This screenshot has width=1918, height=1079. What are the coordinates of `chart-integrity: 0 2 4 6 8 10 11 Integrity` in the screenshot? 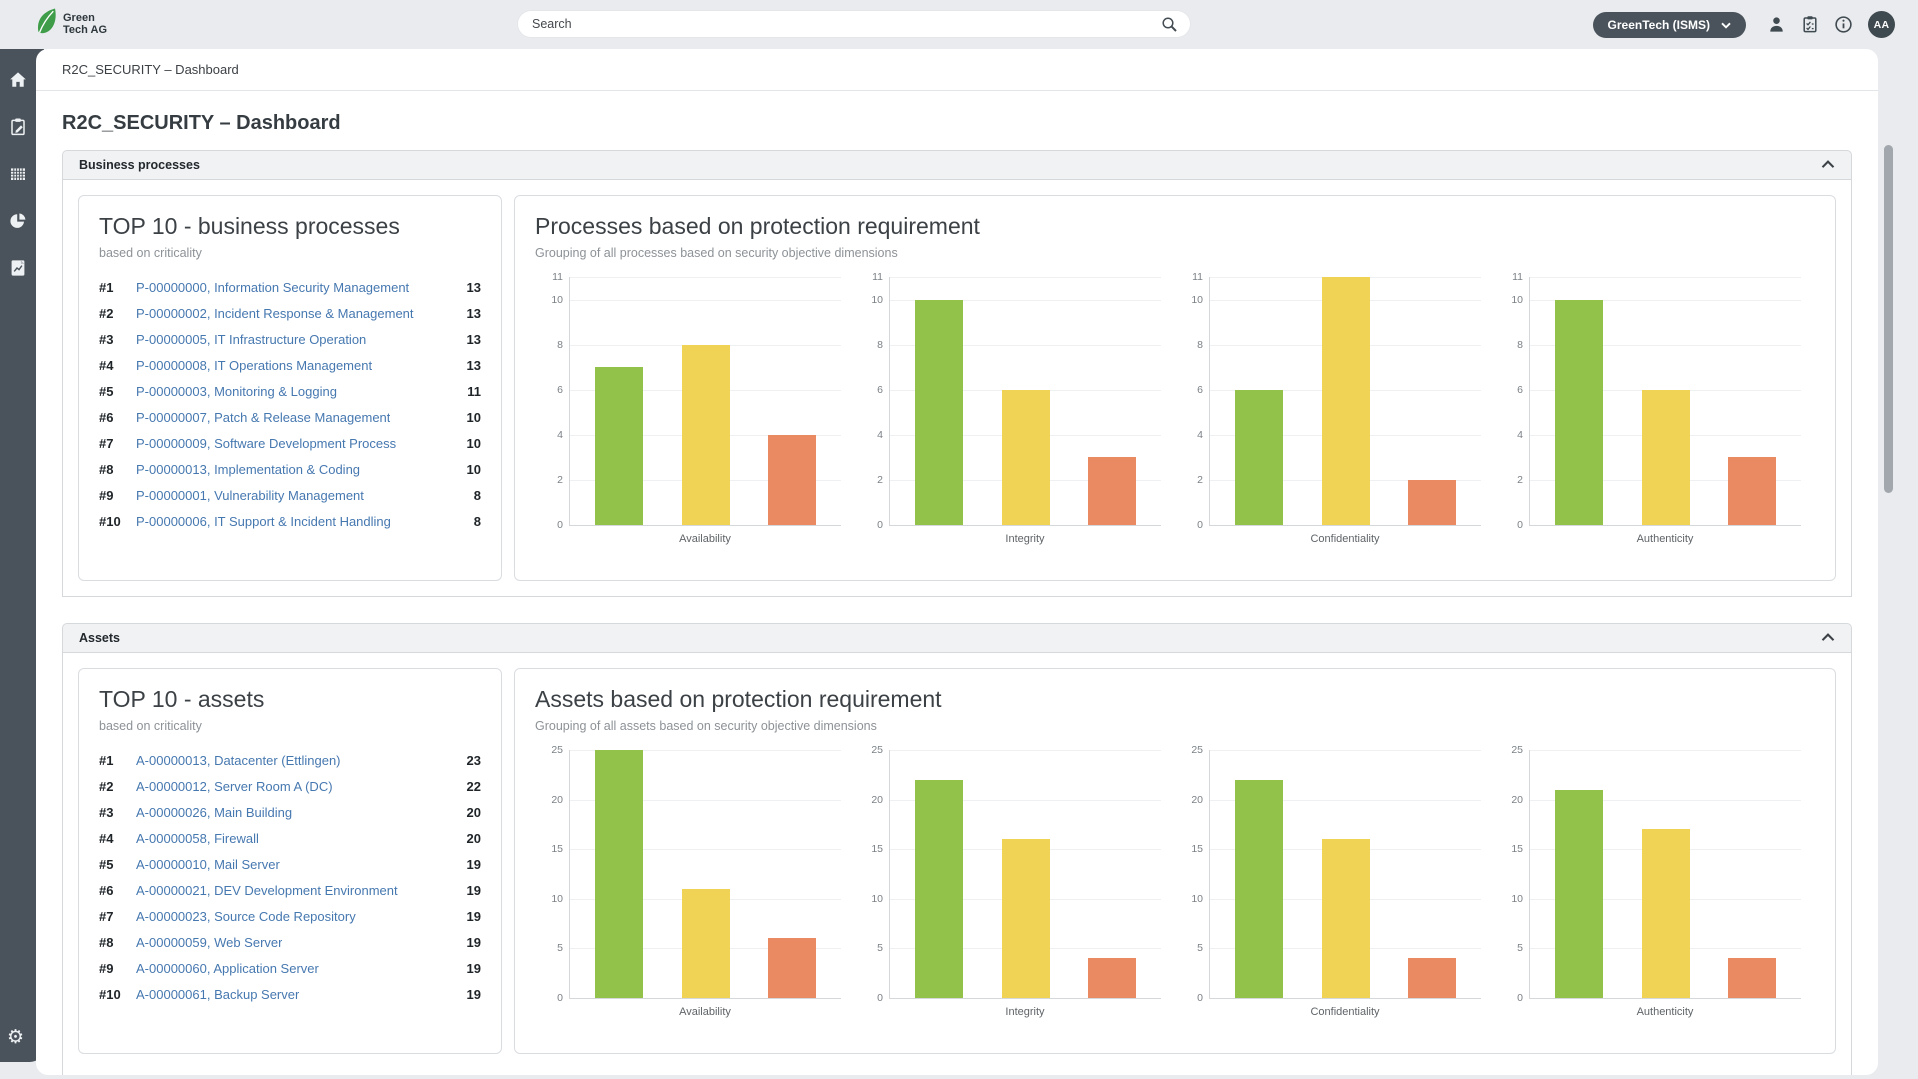 It's located at (1015, 408).